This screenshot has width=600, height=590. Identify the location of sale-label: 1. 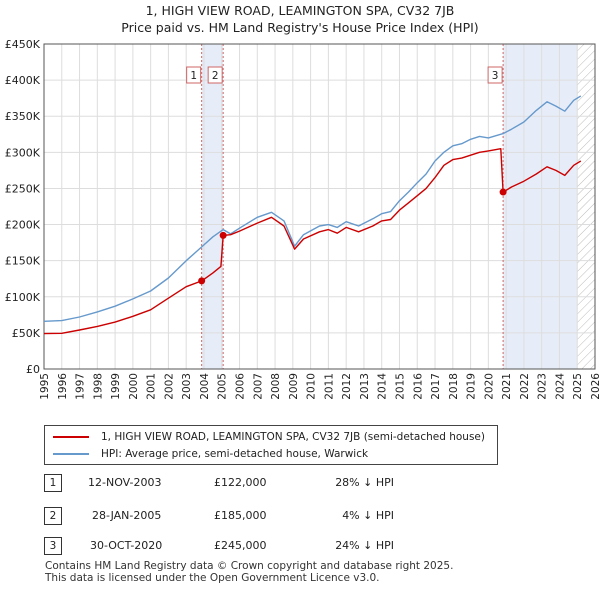
(193, 76).